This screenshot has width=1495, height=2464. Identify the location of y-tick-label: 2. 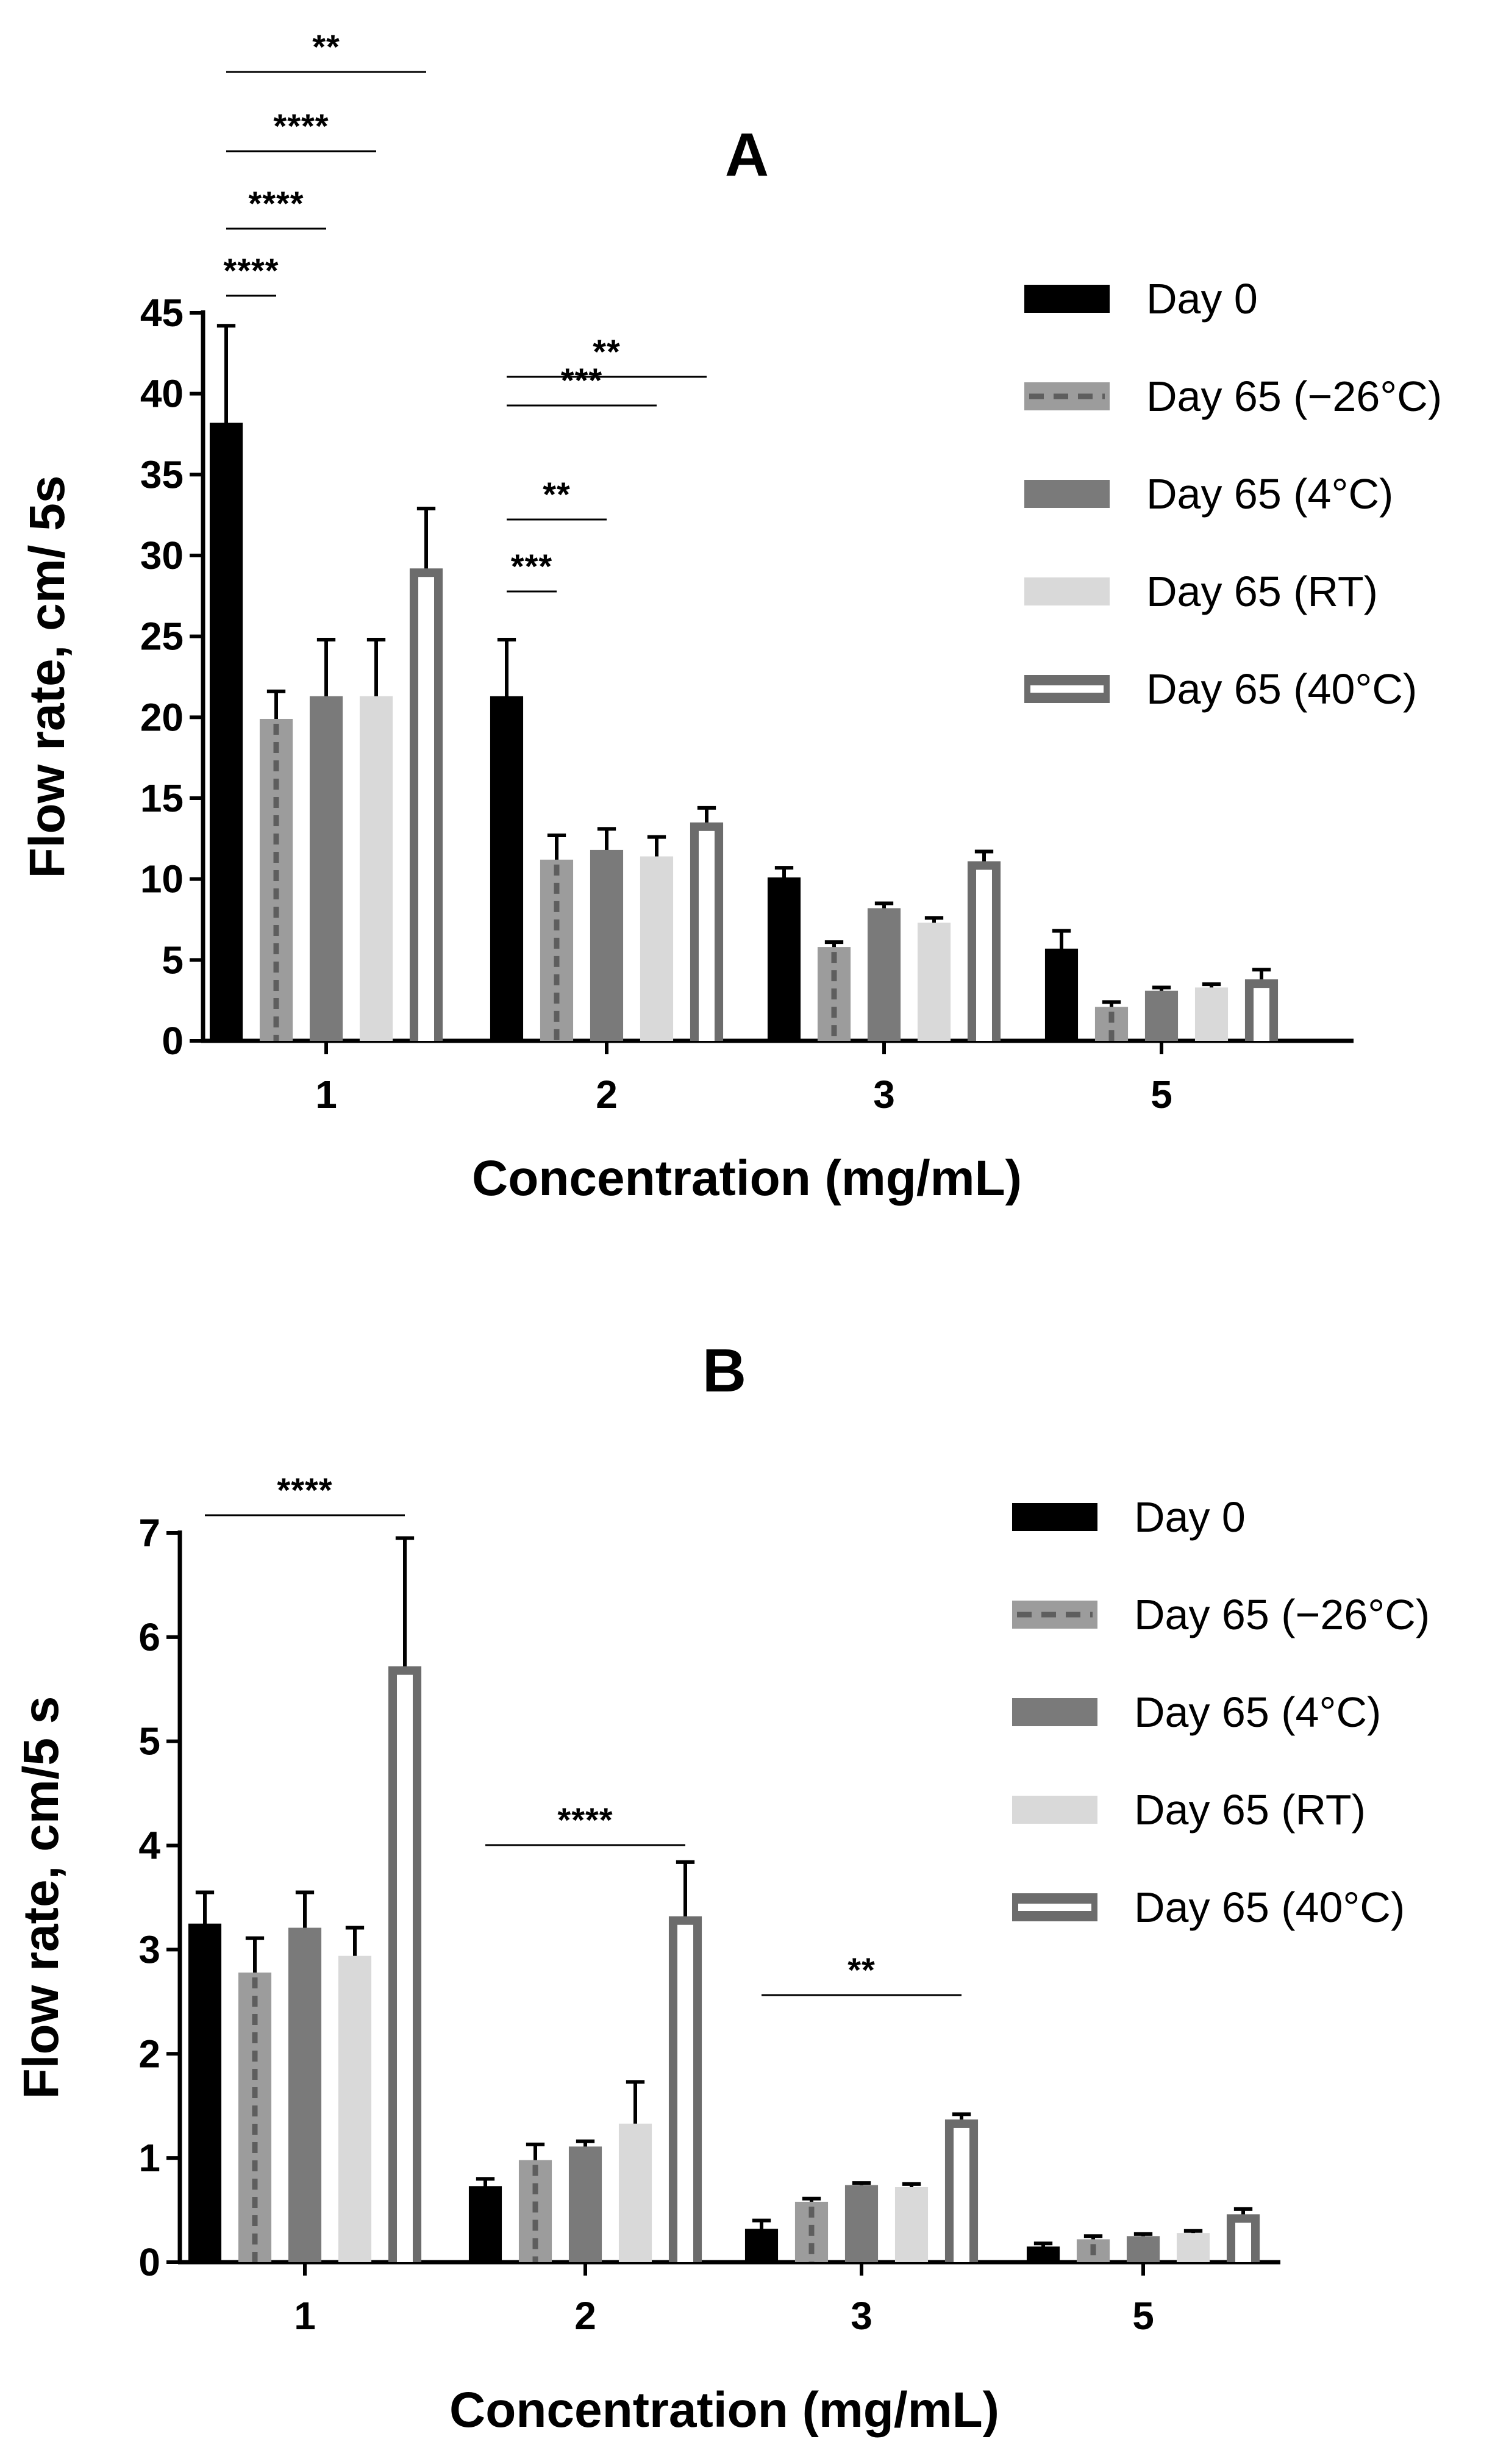
(149, 2054).